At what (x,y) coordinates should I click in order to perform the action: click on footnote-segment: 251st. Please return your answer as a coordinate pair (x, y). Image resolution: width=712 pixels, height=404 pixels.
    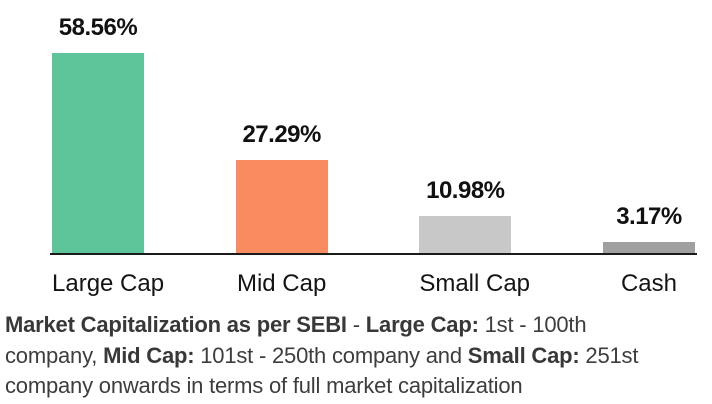
    Looking at the image, I should click on (609, 355).